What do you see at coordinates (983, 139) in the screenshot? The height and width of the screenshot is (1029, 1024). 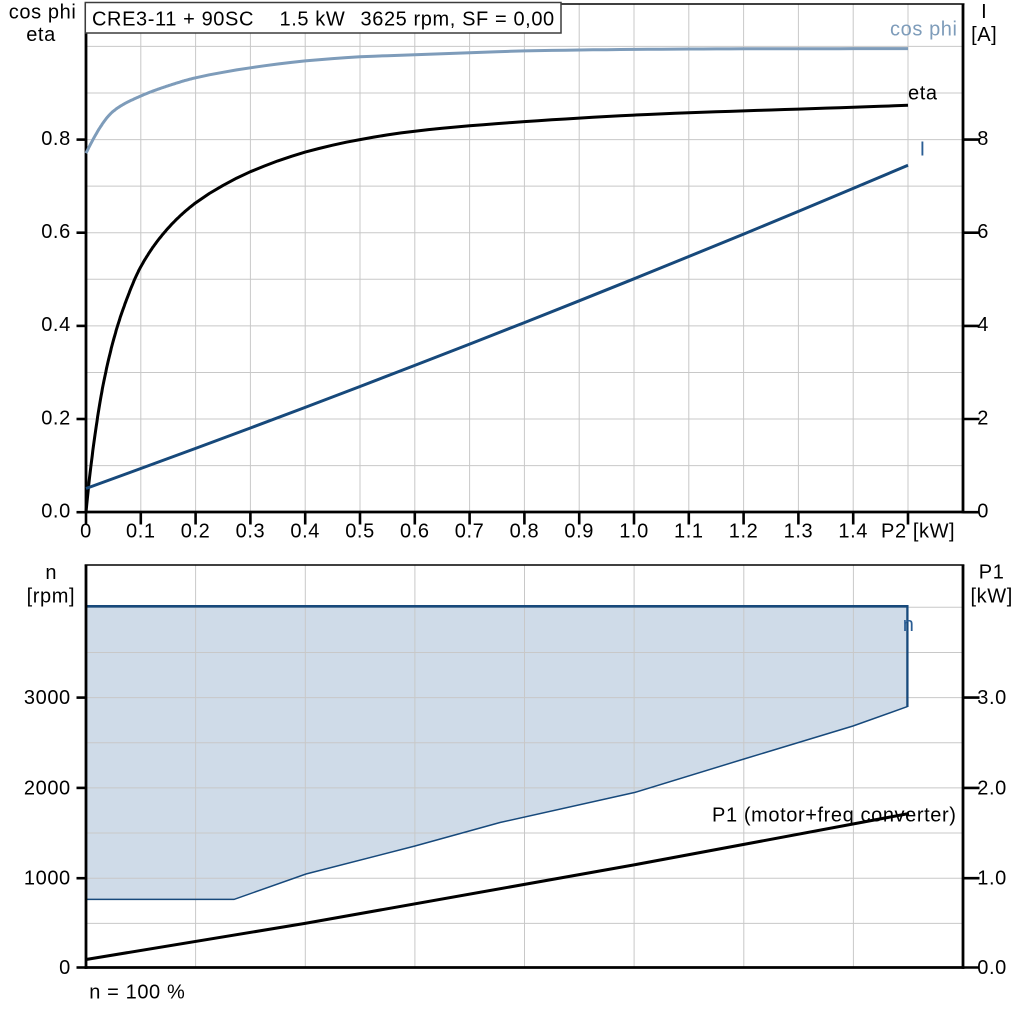 I see `svg-text: 8` at bounding box center [983, 139].